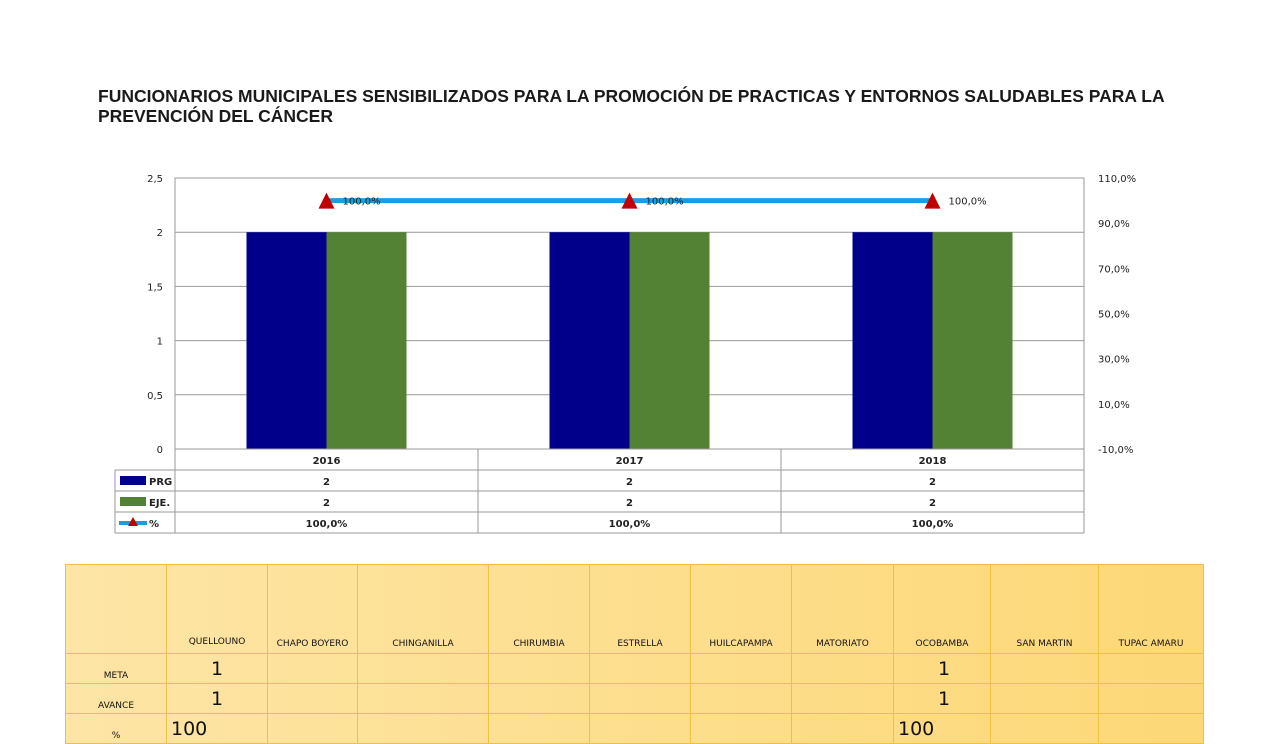 This screenshot has width=1280, height=744. What do you see at coordinates (1114, 224) in the screenshot?
I see `y-right-tick-label: 90,0%` at bounding box center [1114, 224].